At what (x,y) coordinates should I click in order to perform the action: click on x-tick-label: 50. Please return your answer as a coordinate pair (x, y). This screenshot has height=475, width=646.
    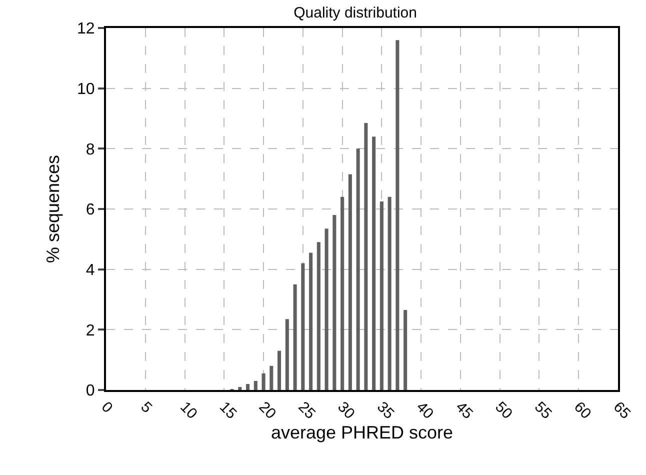
    Looking at the image, I should click on (504, 410).